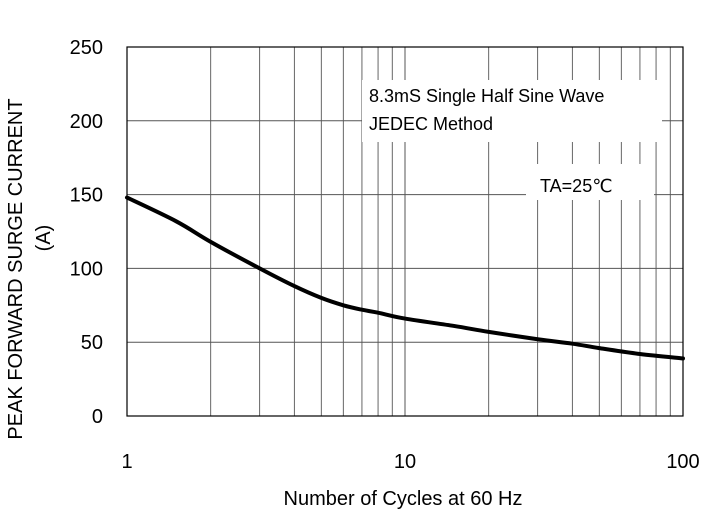  What do you see at coordinates (92, 343) in the screenshot?
I see `y-tick-label: 50` at bounding box center [92, 343].